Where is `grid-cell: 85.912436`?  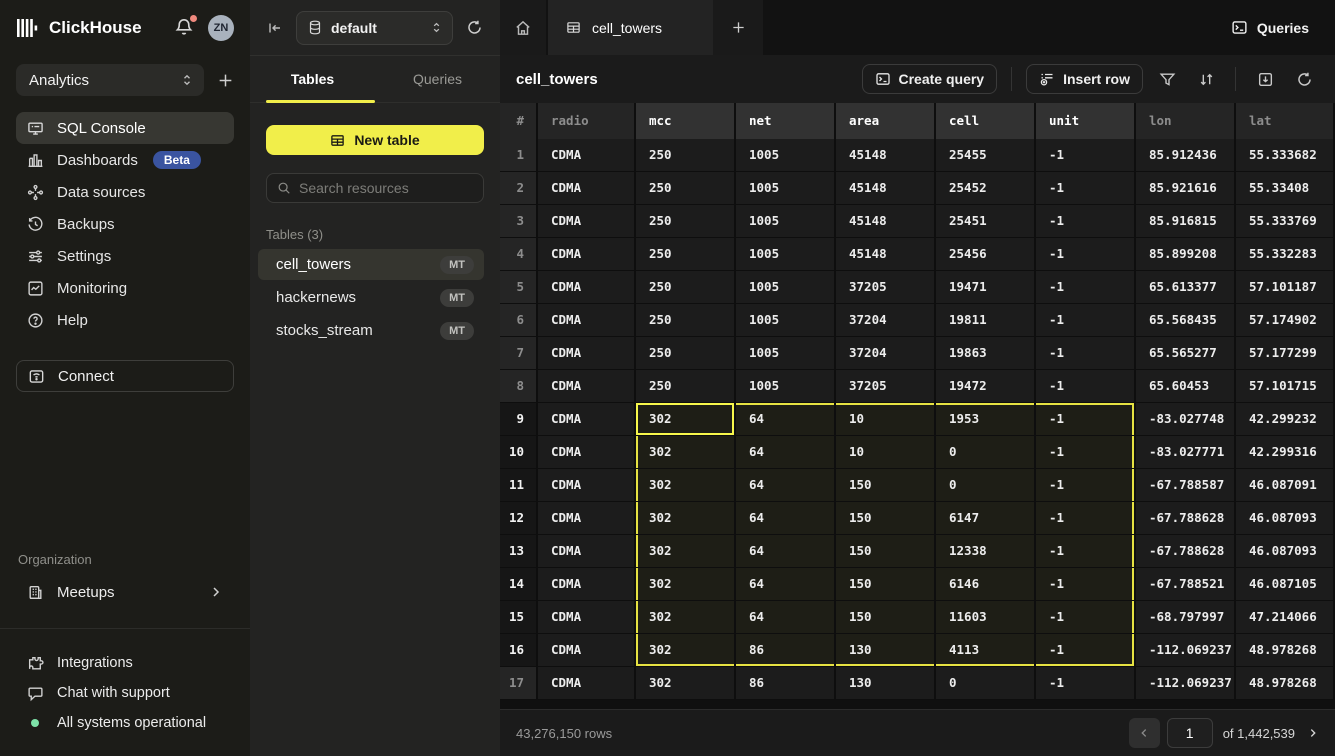 grid-cell: 85.912436 is located at coordinates (1186, 155).